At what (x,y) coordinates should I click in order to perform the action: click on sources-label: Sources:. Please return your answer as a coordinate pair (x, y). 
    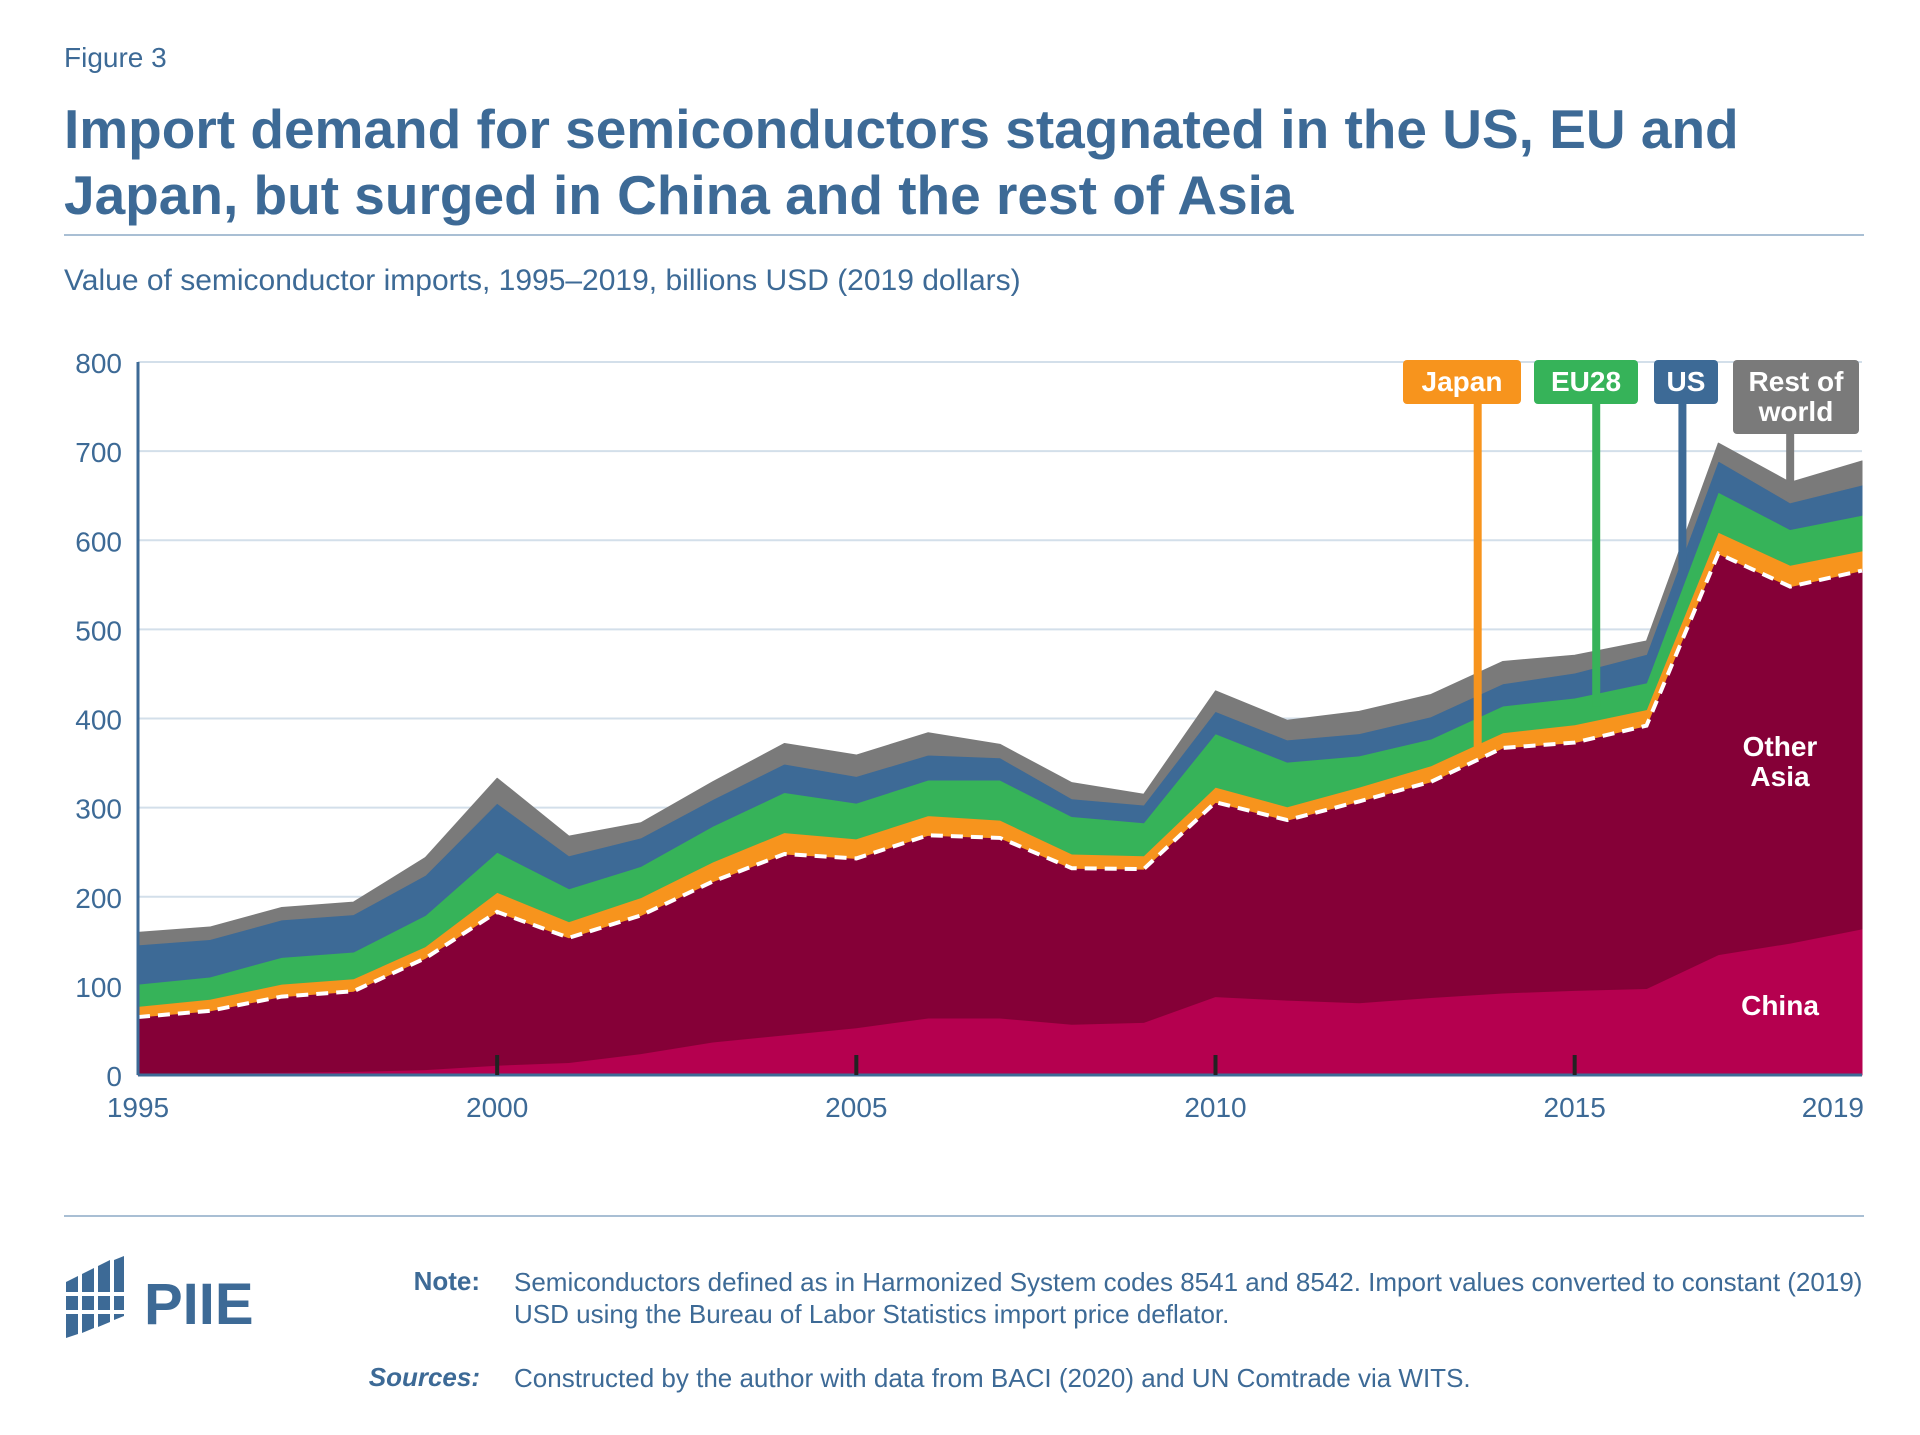
    Looking at the image, I should click on (424, 1377).